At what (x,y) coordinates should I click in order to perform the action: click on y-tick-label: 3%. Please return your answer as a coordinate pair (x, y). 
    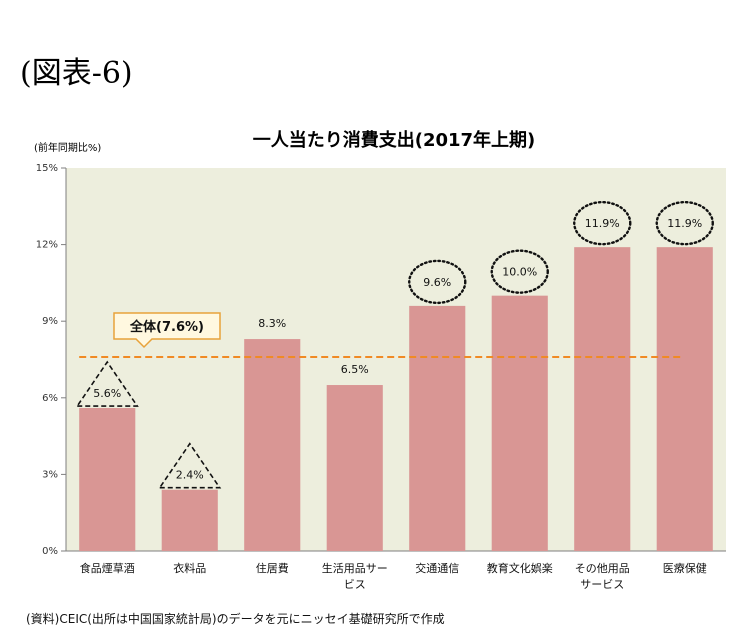
    Looking at the image, I should click on (50, 474).